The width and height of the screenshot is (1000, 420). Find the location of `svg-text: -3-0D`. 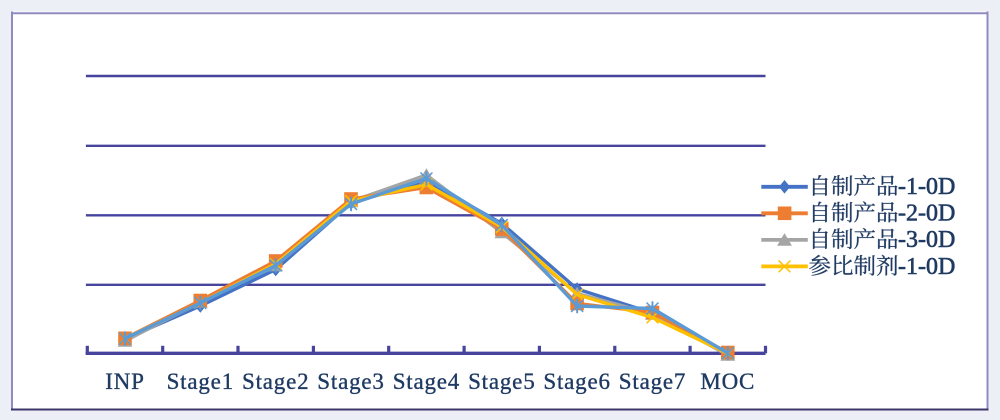

svg-text: -3-0D is located at coordinates (926, 240).